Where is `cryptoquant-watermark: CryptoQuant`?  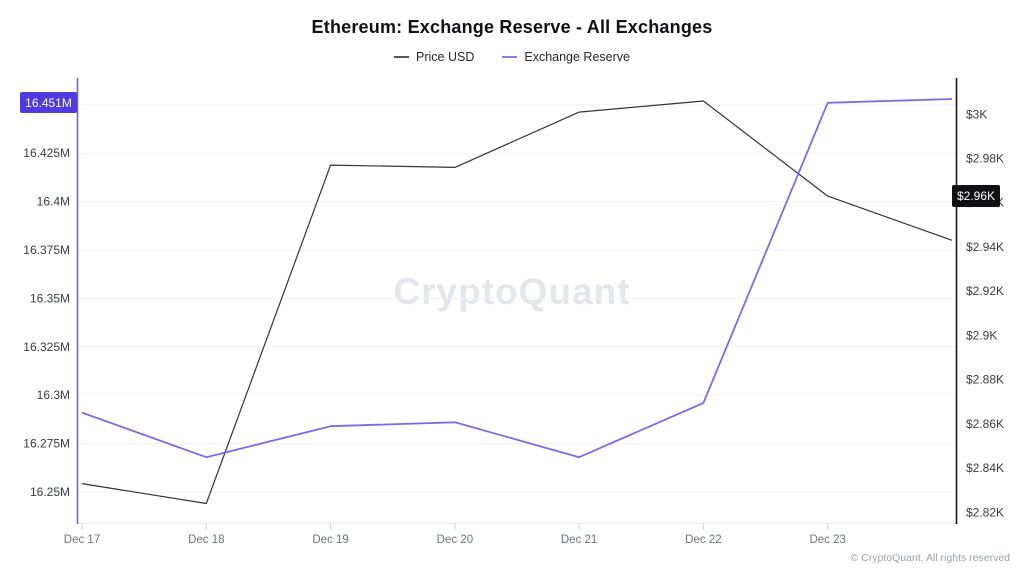
cryptoquant-watermark: CryptoQuant is located at coordinates (512, 291).